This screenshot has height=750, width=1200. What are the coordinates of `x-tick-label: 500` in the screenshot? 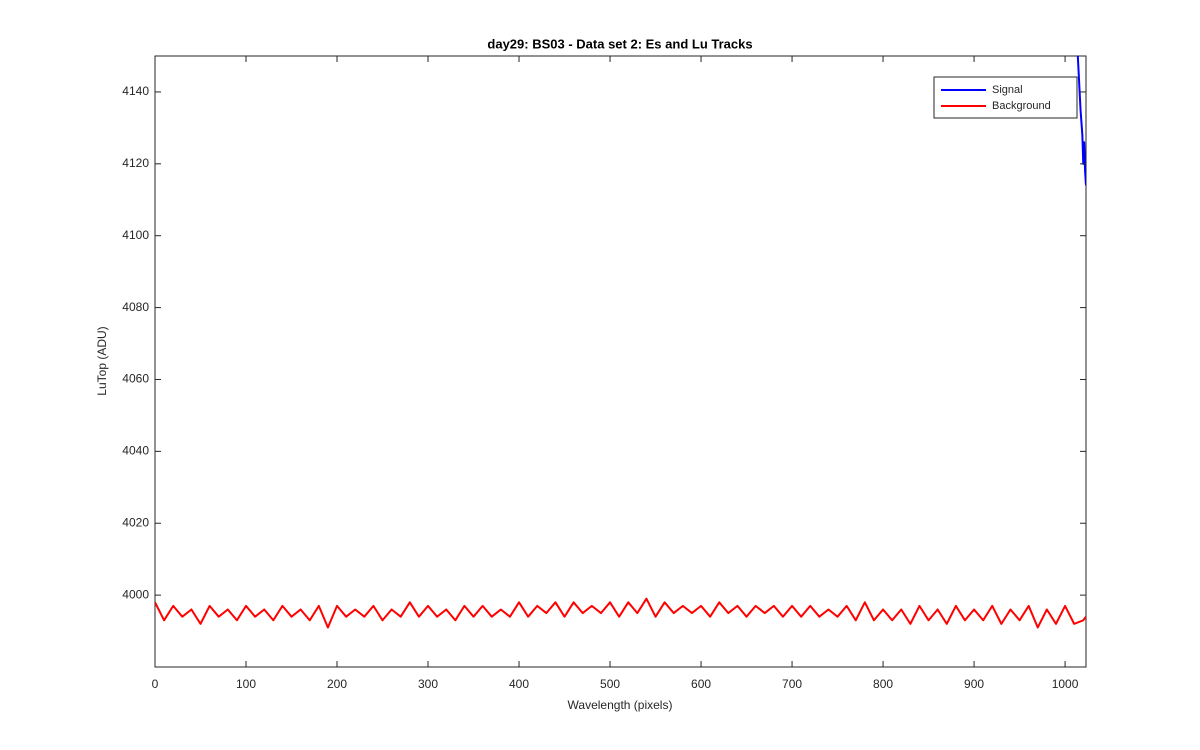 It's located at (610, 684).